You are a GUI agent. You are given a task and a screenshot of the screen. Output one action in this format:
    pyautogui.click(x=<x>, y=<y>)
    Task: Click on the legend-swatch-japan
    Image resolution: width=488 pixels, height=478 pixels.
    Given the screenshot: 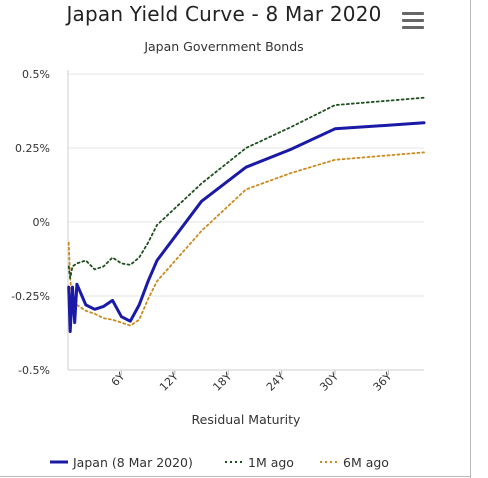 What is the action you would take?
    pyautogui.click(x=59, y=462)
    